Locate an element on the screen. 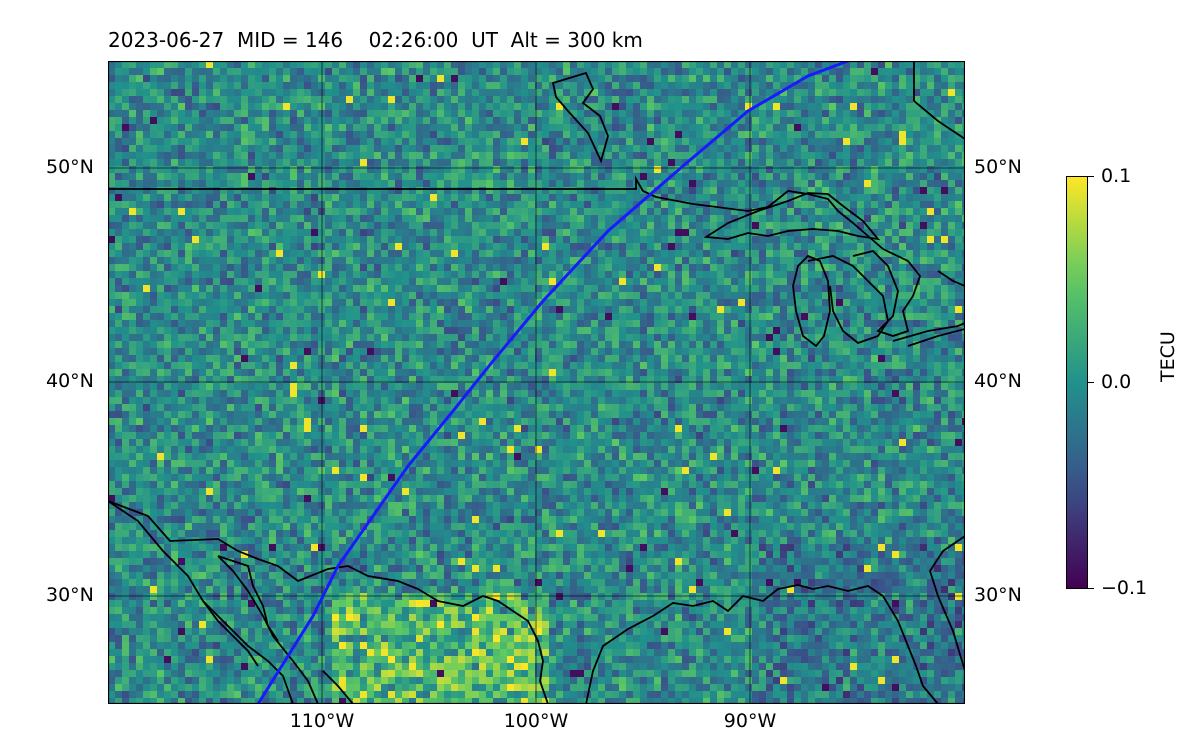 The height and width of the screenshot is (750, 1200). colorbar-tick-bottom is located at coordinates (1091, 588).